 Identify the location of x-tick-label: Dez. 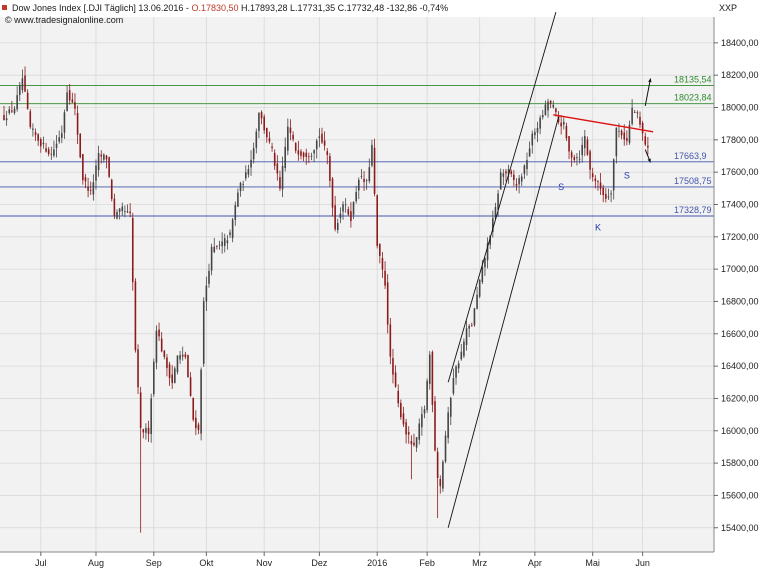
(319, 563).